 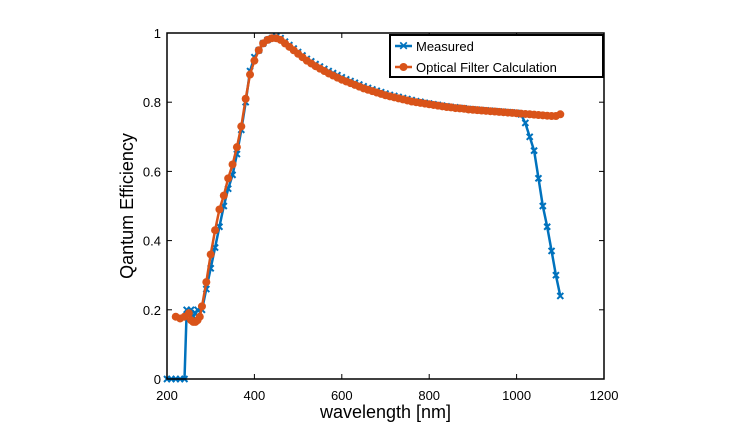 I want to click on y-tick-label: 0.8, so click(x=152, y=102).